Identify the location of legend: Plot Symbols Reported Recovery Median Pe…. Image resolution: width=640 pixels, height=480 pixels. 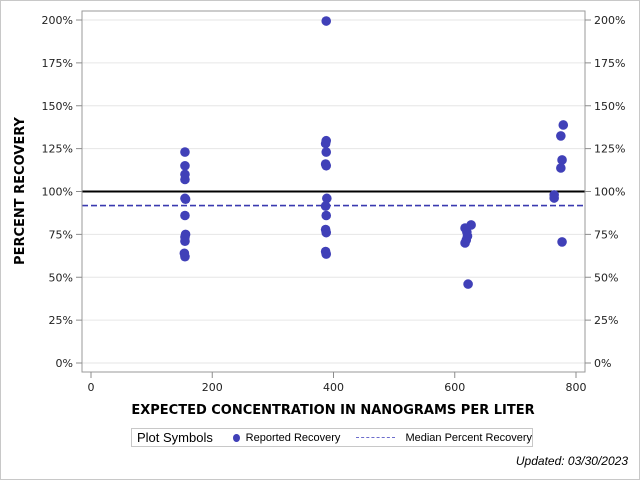
(332, 437).